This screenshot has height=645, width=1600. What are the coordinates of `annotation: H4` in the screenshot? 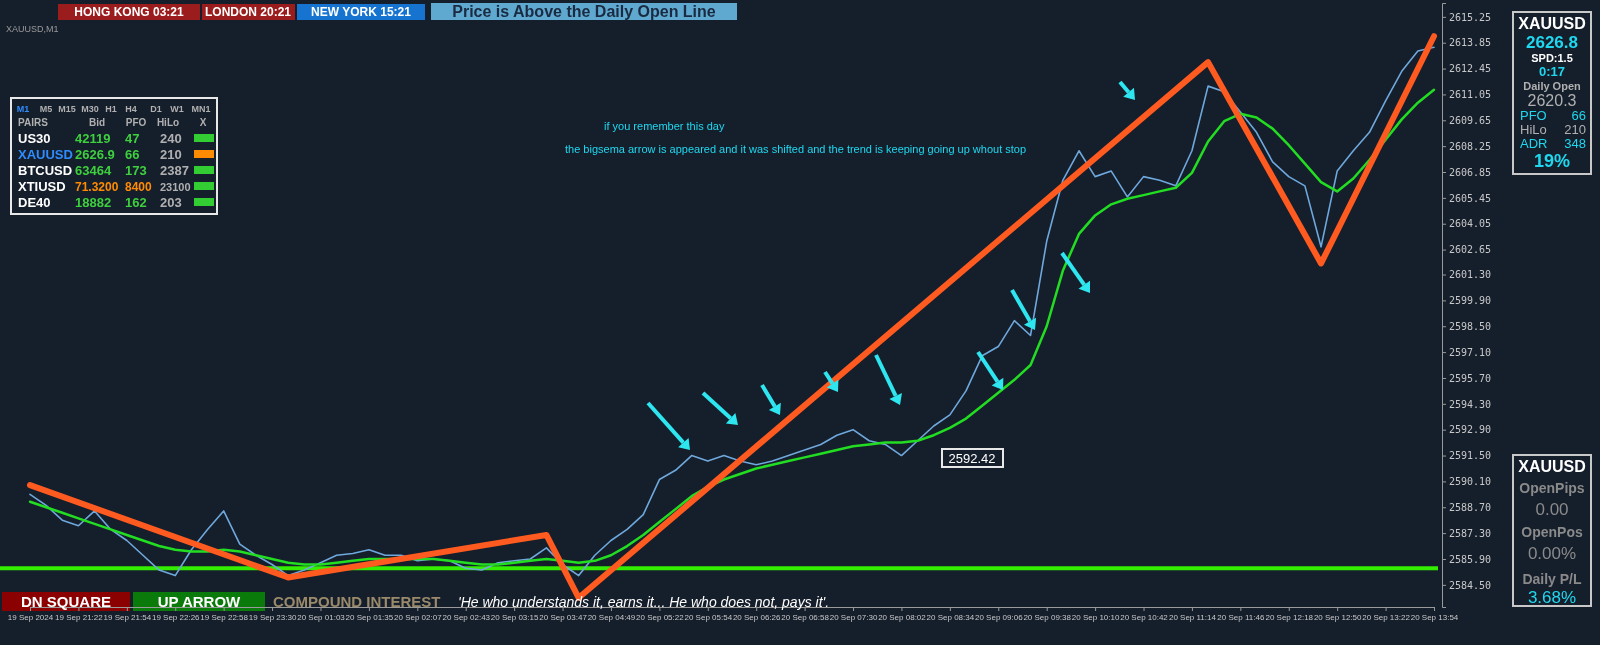 It's located at (131, 109).